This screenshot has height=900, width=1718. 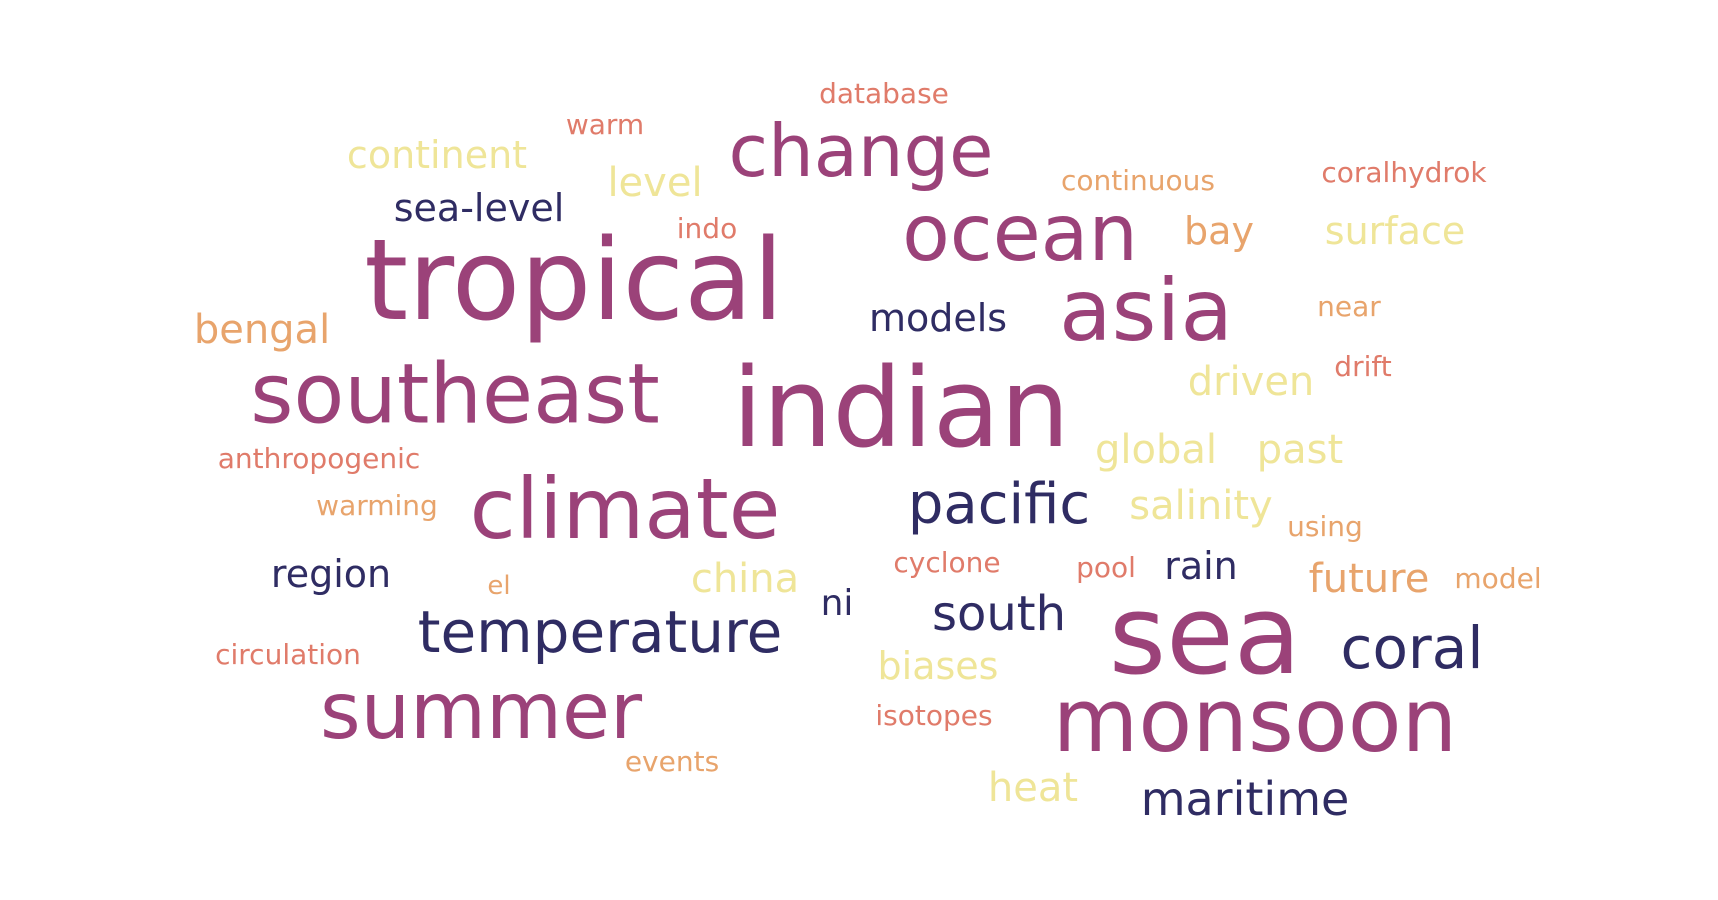 What do you see at coordinates (1255, 720) in the screenshot?
I see `word-monsoon: monsoon` at bounding box center [1255, 720].